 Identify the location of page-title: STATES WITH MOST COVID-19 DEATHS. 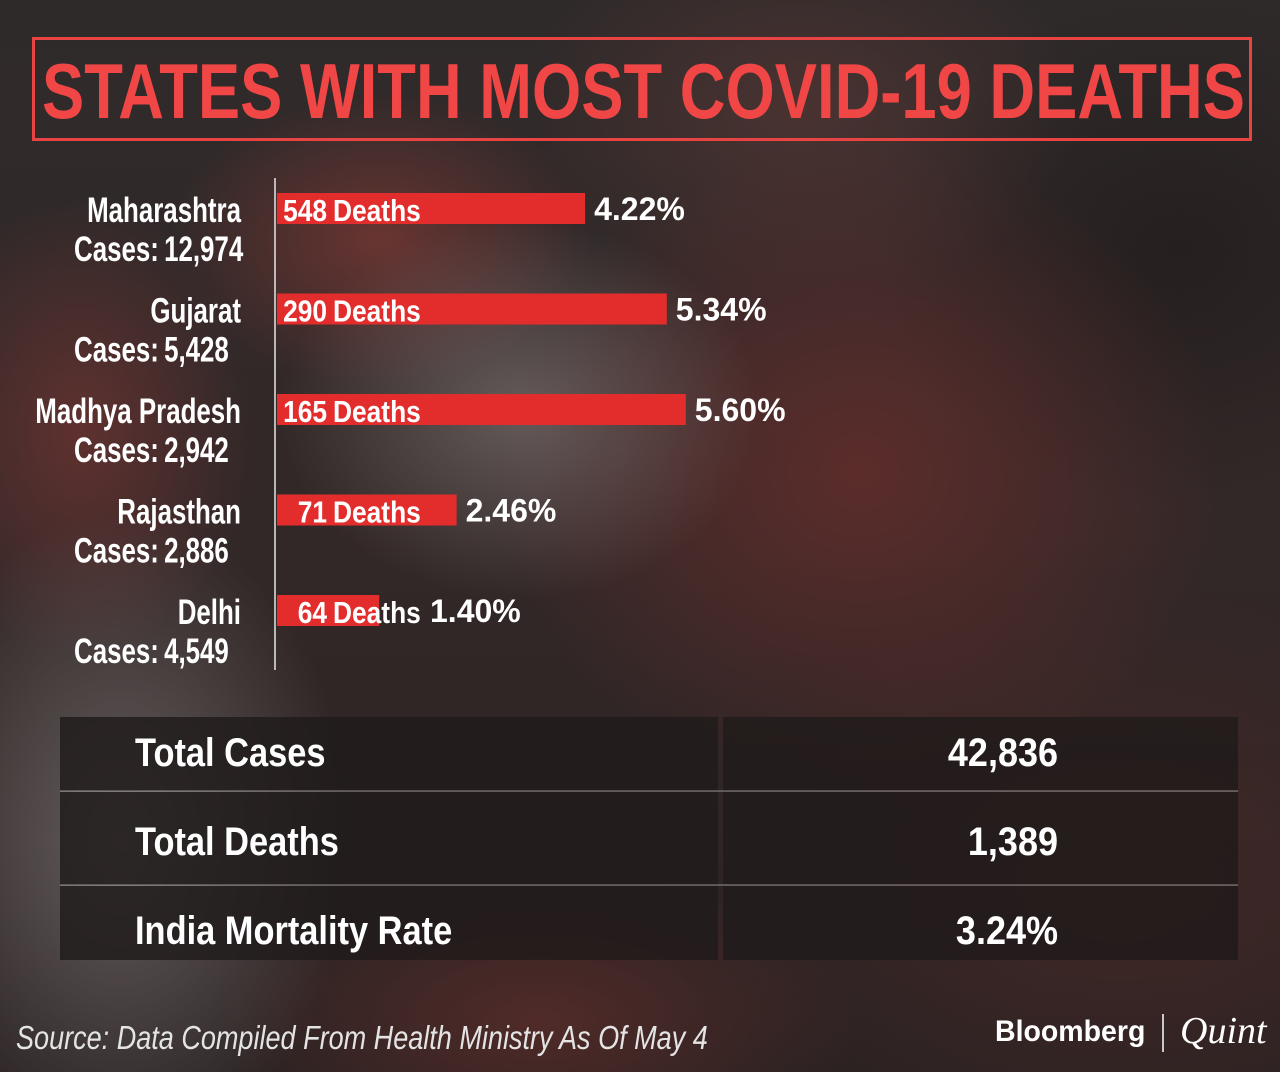
(643, 91).